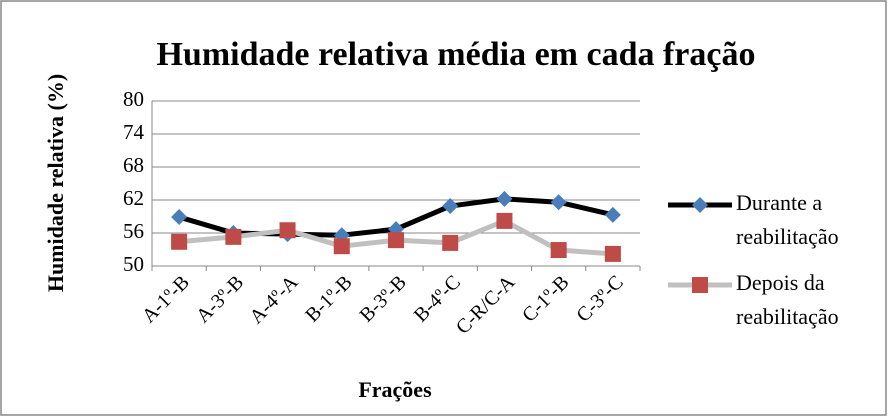 This screenshot has width=888, height=417. What do you see at coordinates (133, 99) in the screenshot?
I see `y-tick-label: 80` at bounding box center [133, 99].